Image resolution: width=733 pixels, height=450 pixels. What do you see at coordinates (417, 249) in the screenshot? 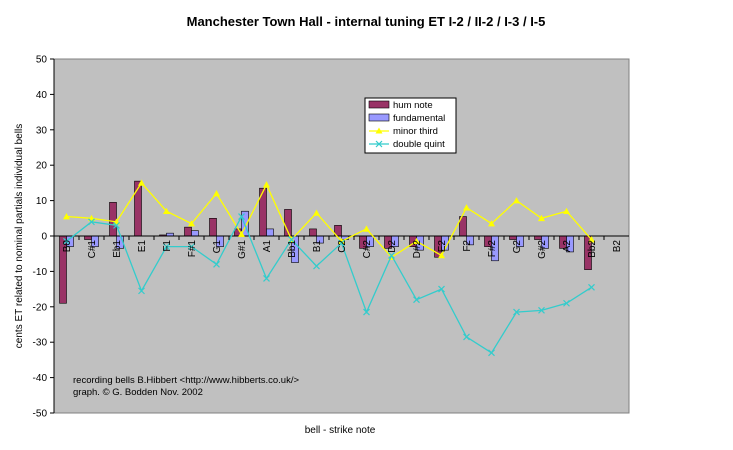
I see `x-tick-label-d-2: D#2` at bounding box center [417, 249].